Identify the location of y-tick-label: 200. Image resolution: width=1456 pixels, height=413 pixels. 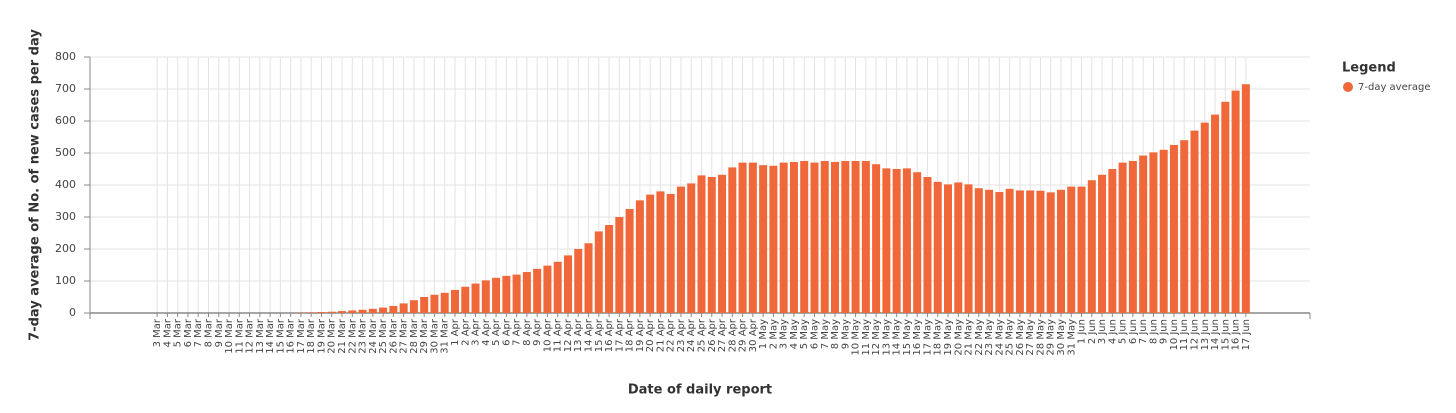
(65, 248).